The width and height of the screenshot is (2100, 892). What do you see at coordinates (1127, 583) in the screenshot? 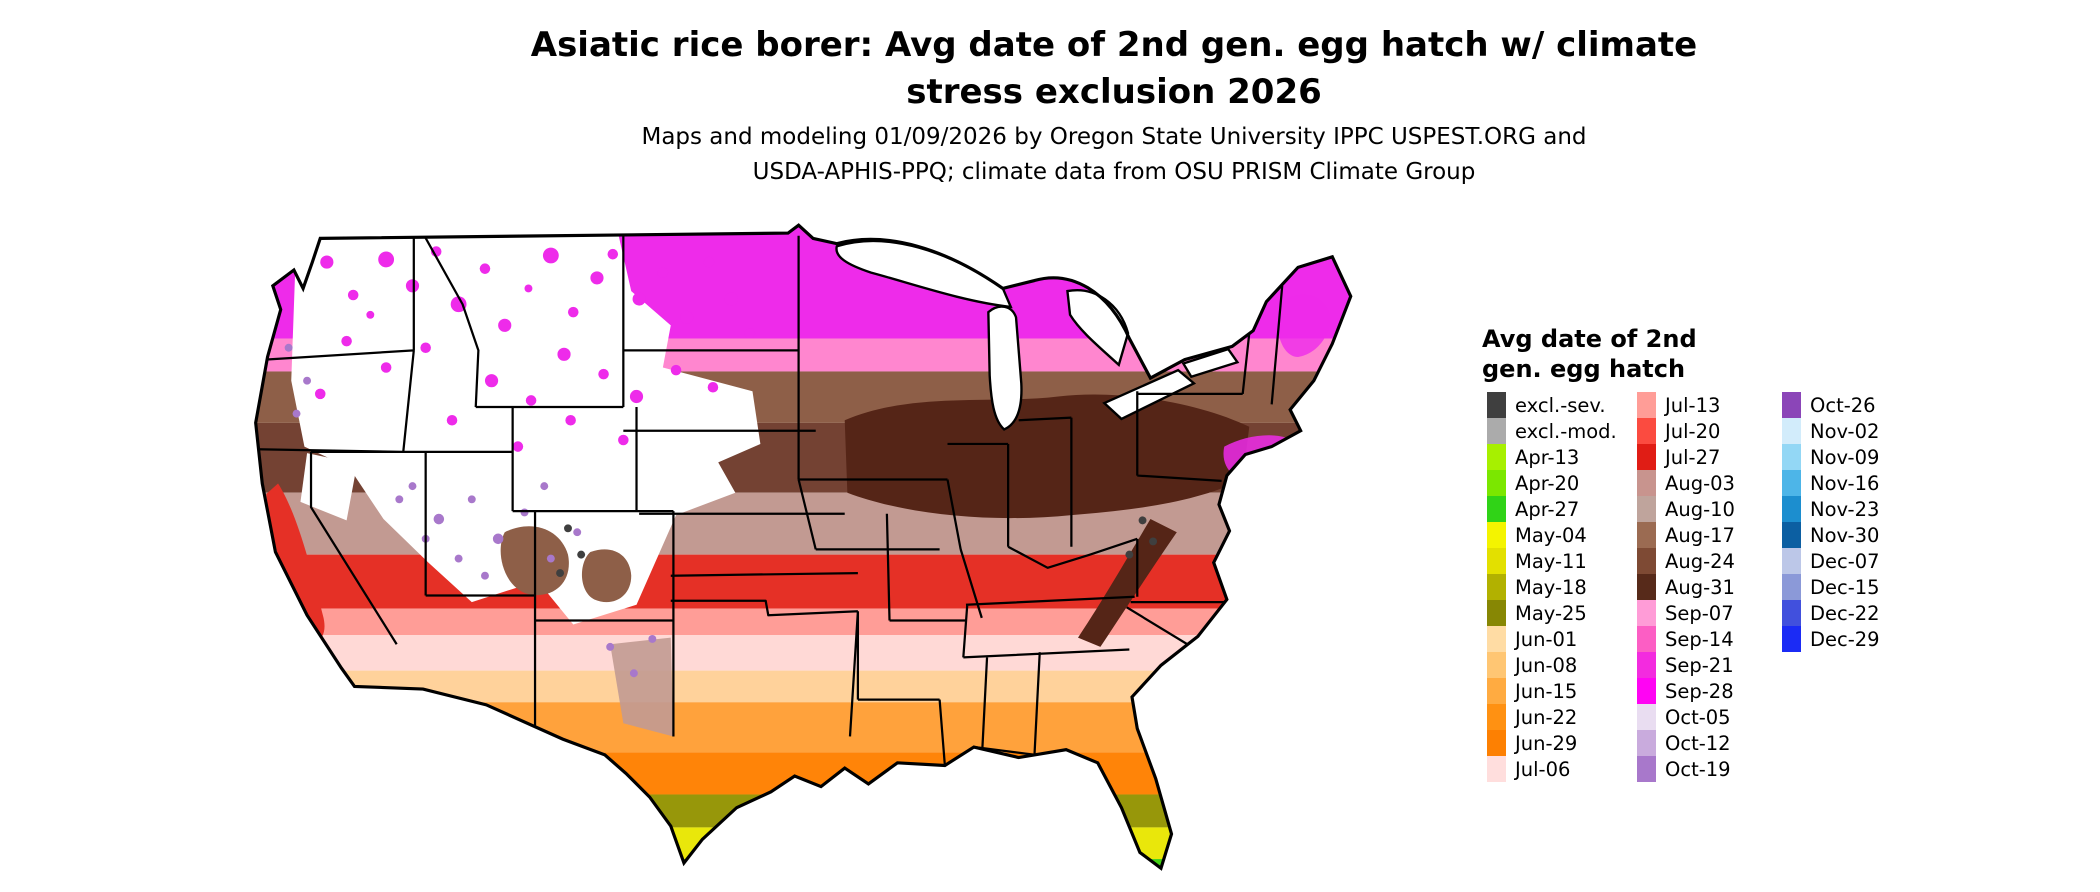
I see `map-appalachian-ridge` at bounding box center [1127, 583].